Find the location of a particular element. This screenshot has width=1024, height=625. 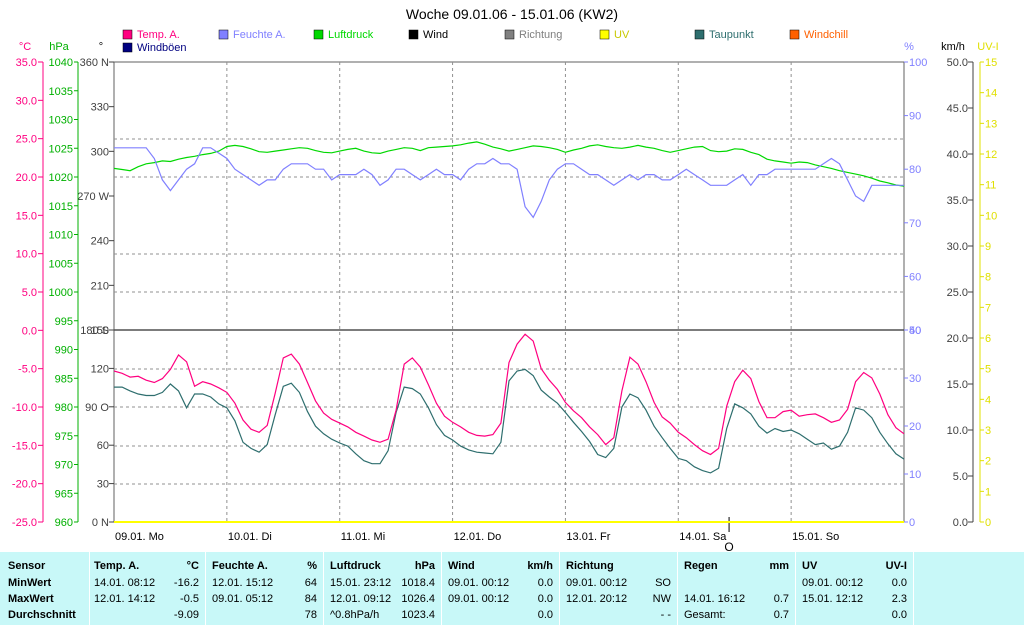

tick-label-uv-5: 10 is located at coordinates (991, 216).